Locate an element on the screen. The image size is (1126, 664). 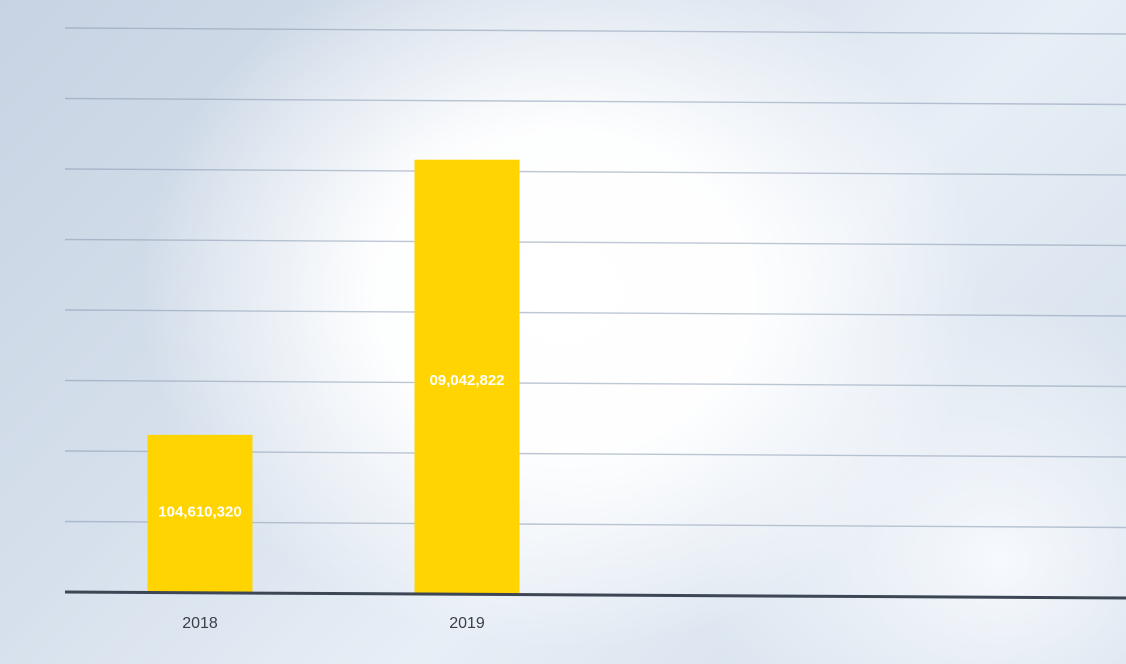
x-tick-labels: 2018 2019 is located at coordinates (333, 623).